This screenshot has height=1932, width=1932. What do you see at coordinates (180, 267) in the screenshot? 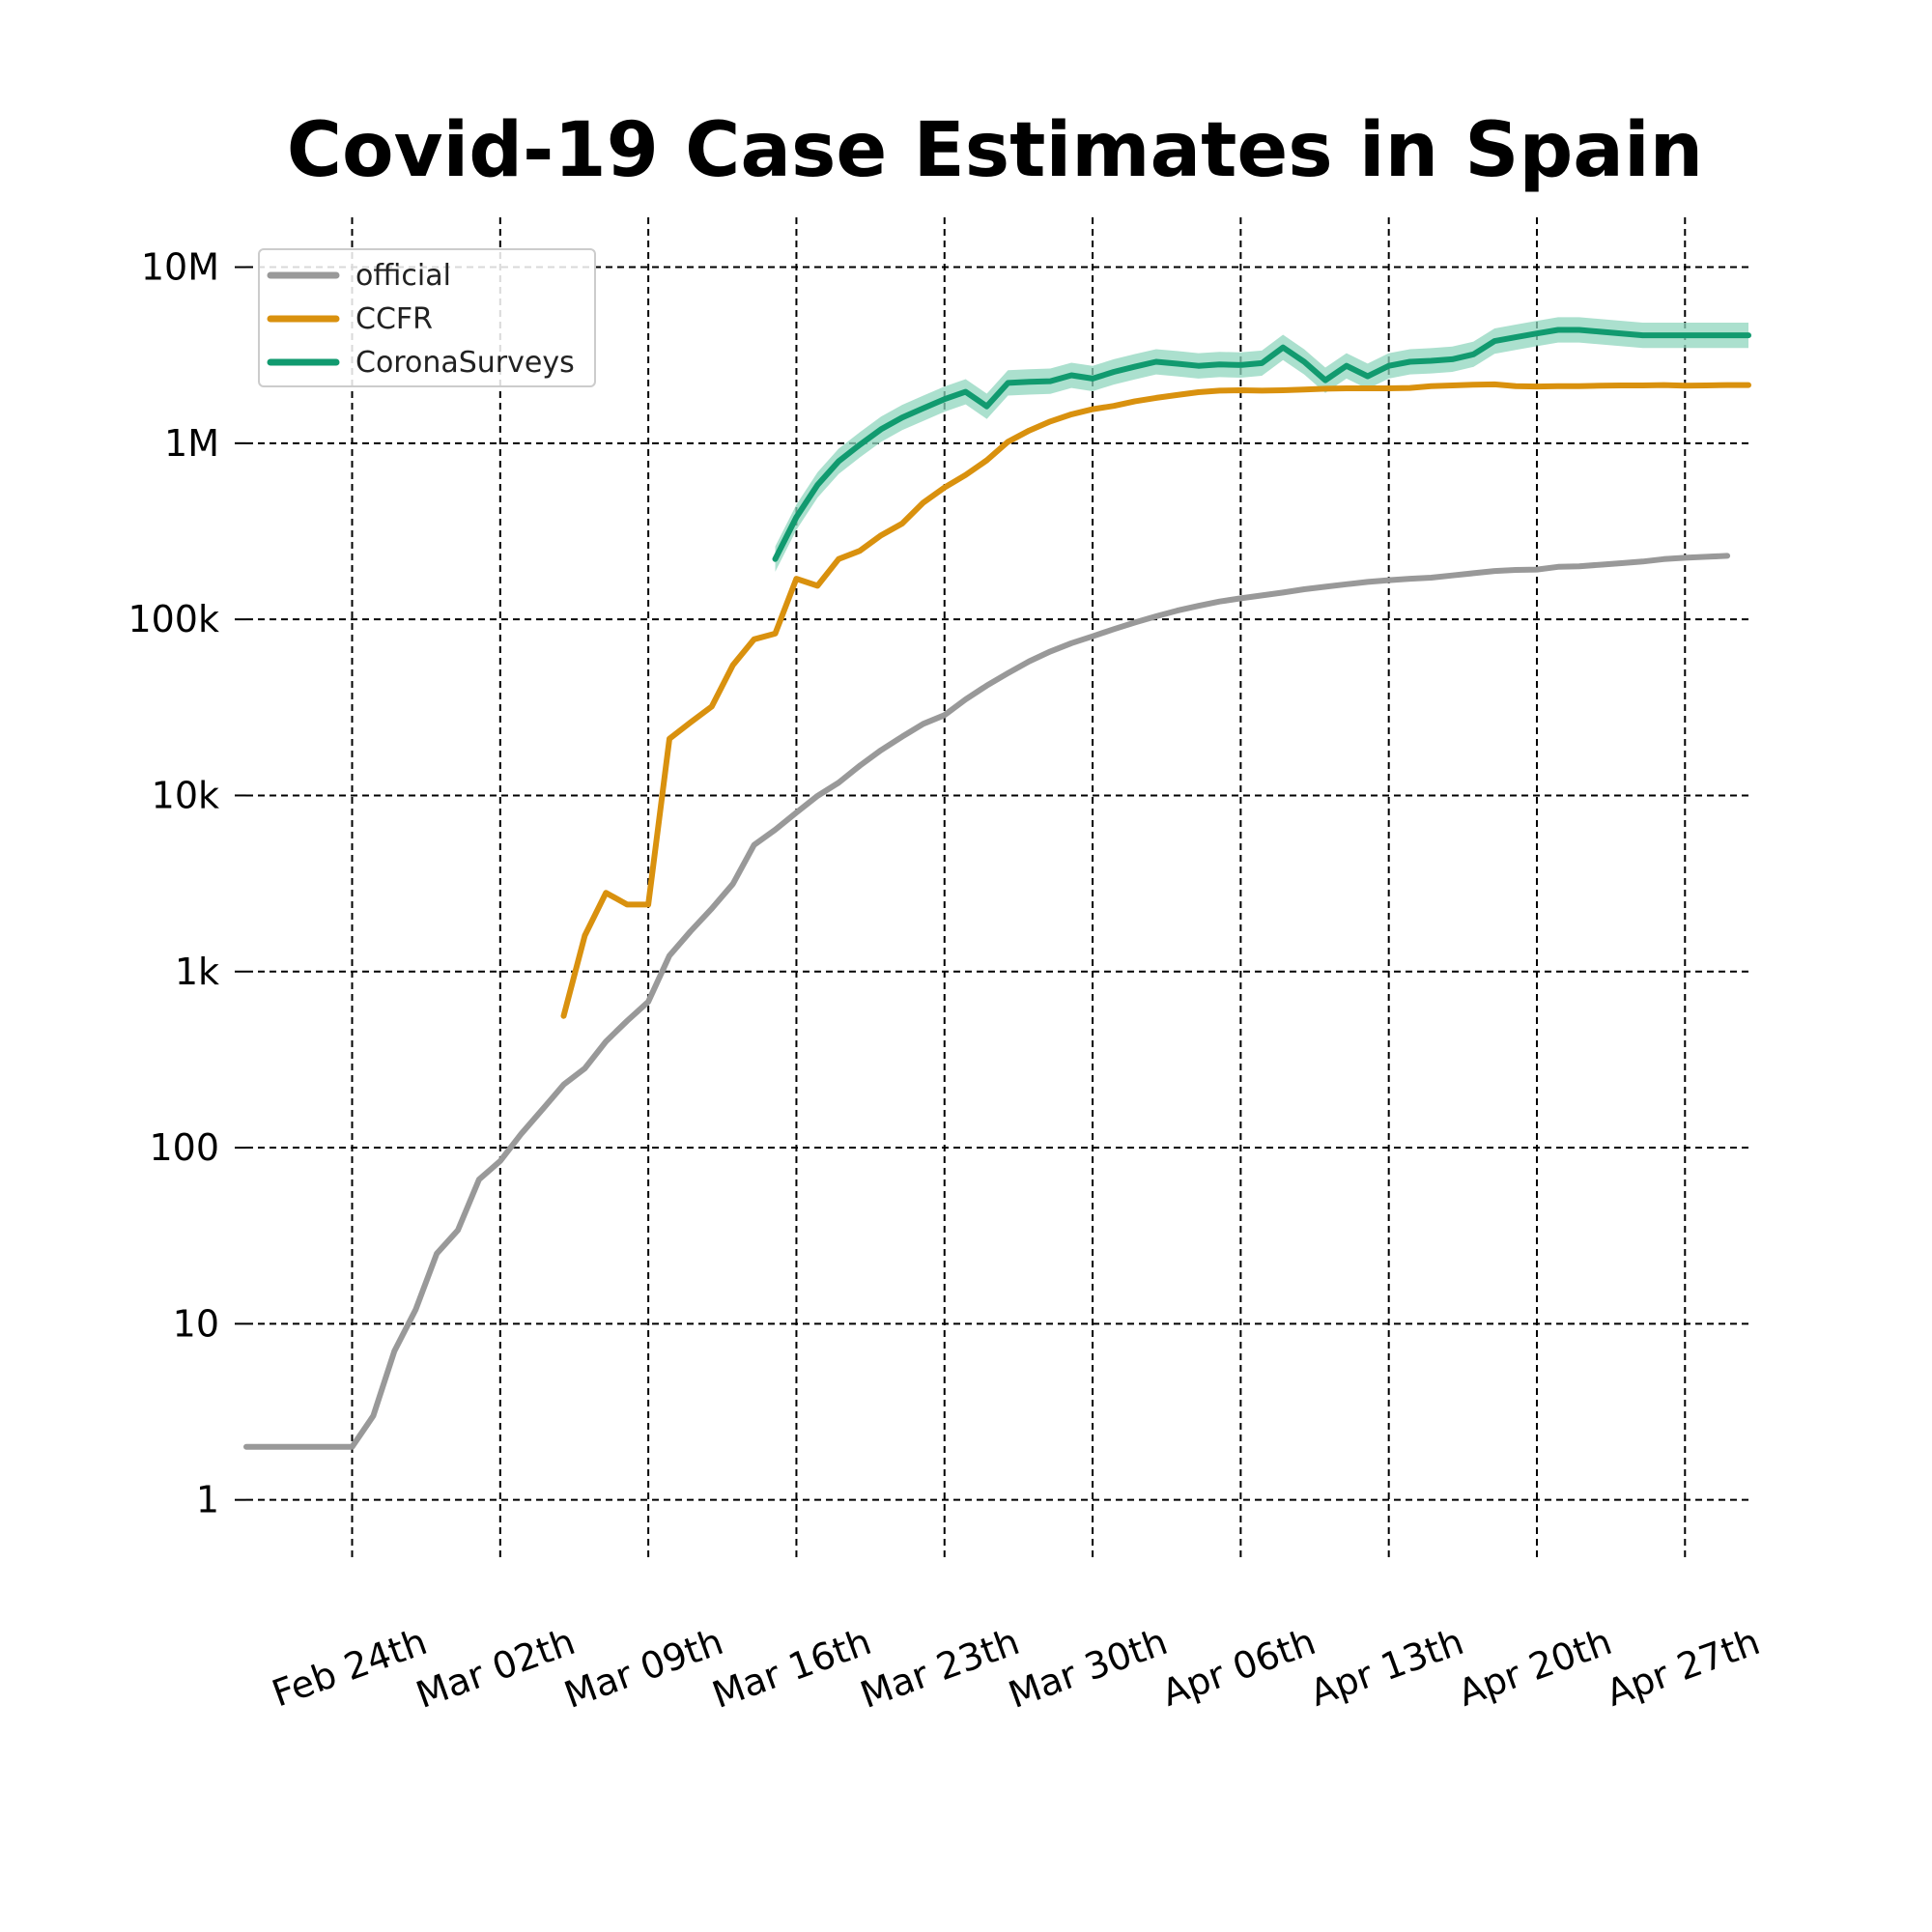
I see `y-tick-label: 10M` at bounding box center [180, 267].